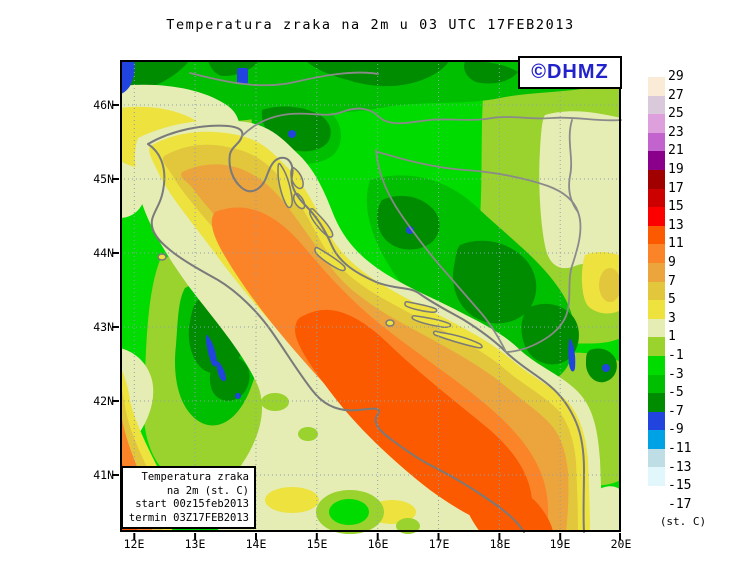 The width and height of the screenshot is (740, 582). I want to click on legend-label: -5, so click(676, 393).